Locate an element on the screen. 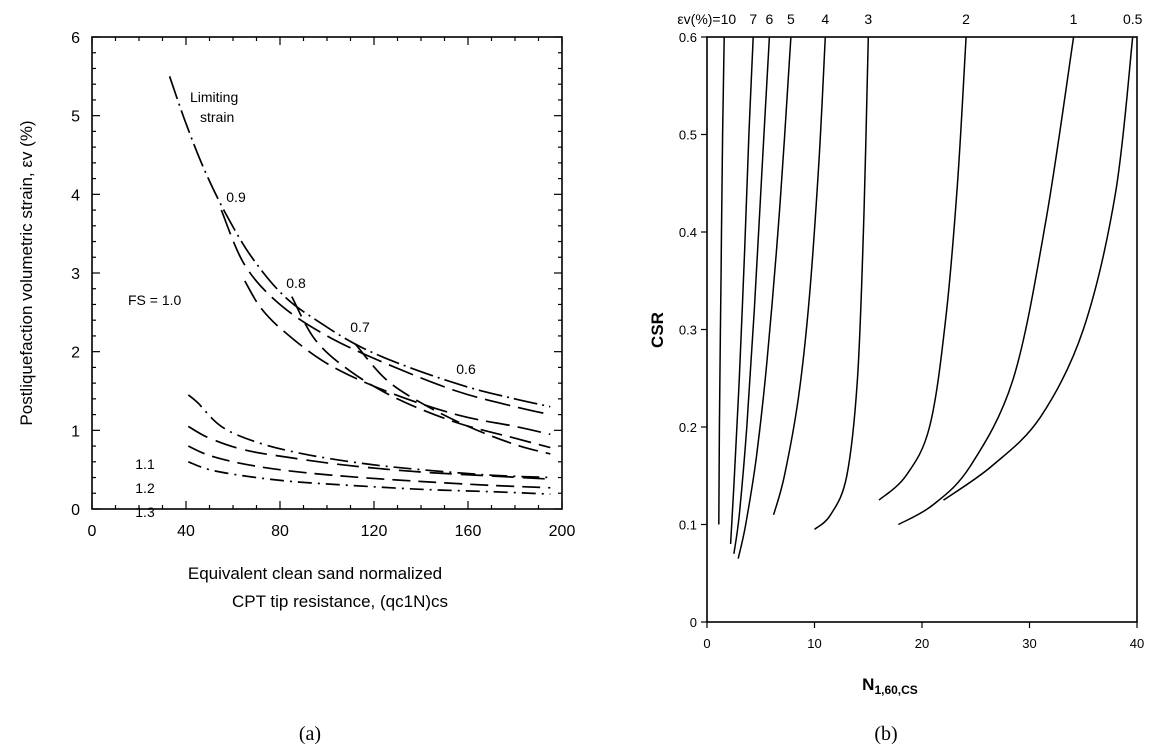  top-label-ev-3: 3 is located at coordinates (868, 19).